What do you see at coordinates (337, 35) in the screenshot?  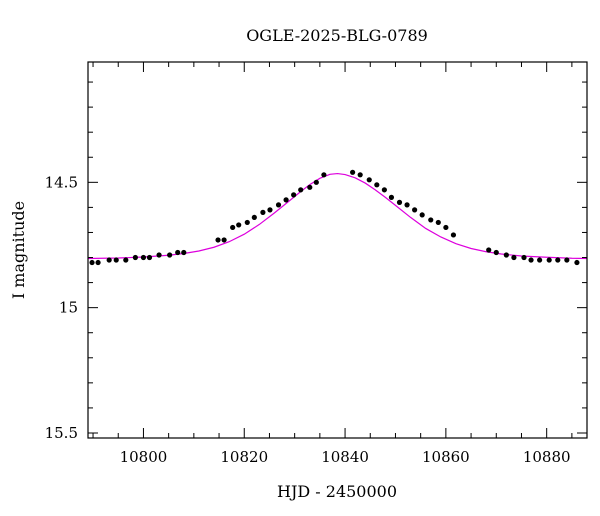 I see `chart-title: OGLE-2025-BLG-0789` at bounding box center [337, 35].